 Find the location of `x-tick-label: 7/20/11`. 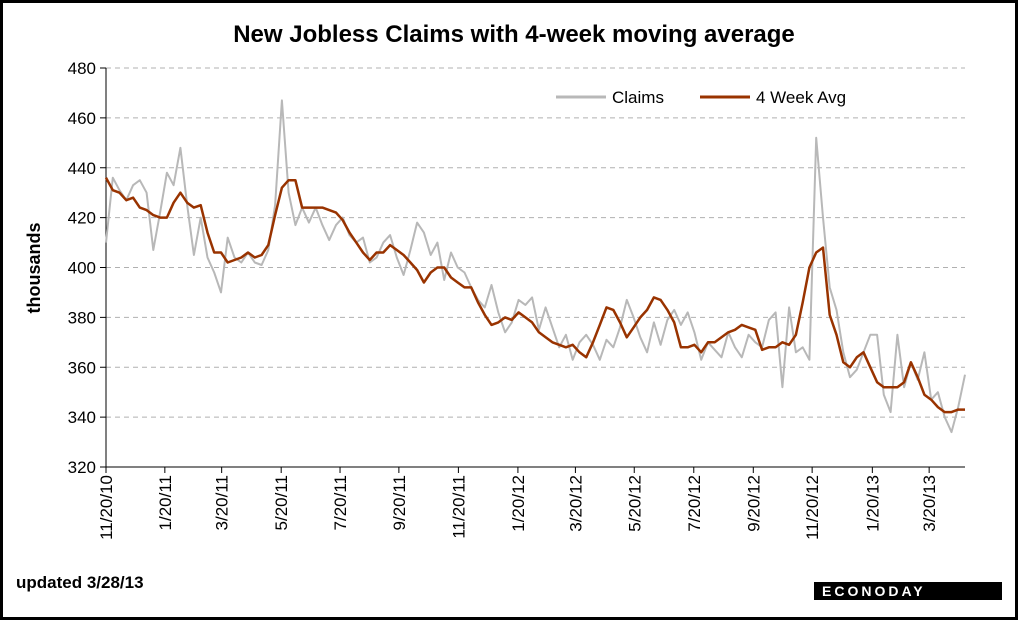

x-tick-label: 7/20/11 is located at coordinates (340, 502).